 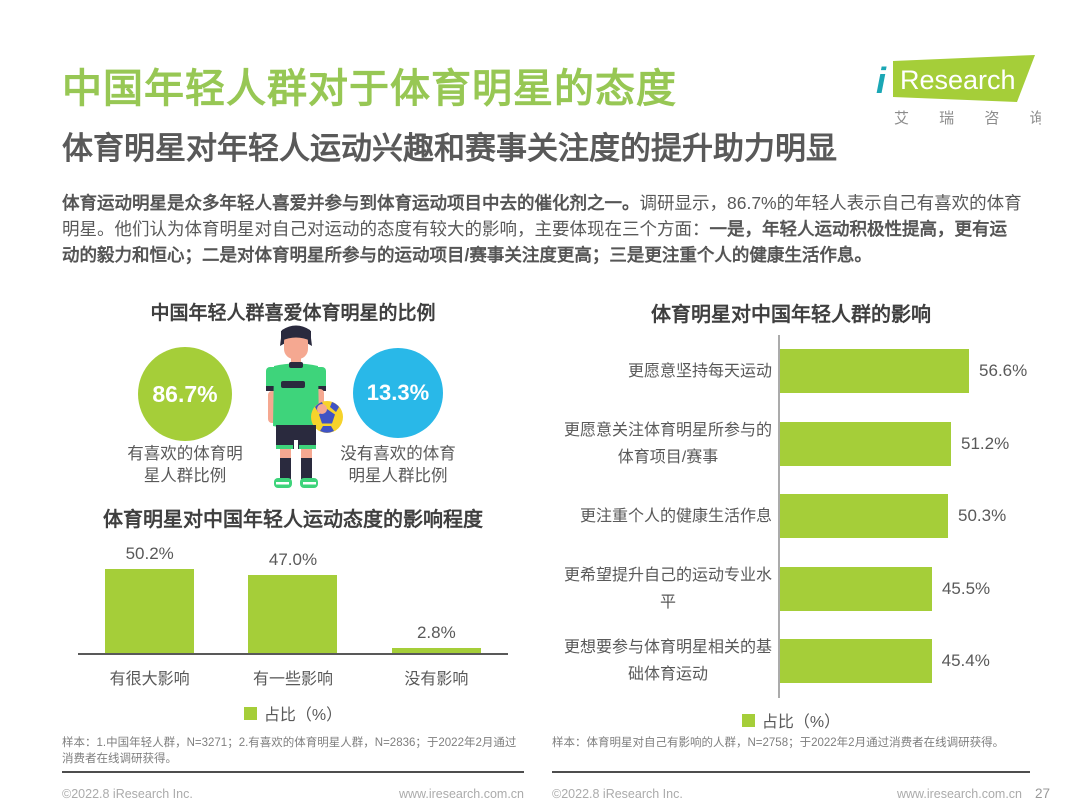 What do you see at coordinates (436, 595) in the screenshot?
I see `vbar-column: 2.8%` at bounding box center [436, 595].